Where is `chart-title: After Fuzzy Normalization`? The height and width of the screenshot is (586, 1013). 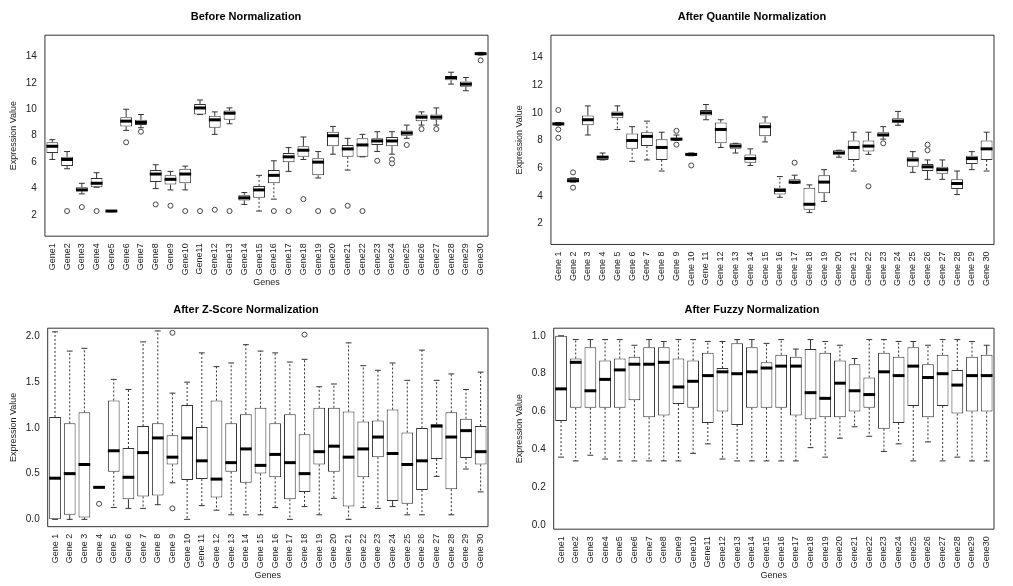
chart-title: After Fuzzy Normalization is located at coordinates (752, 308).